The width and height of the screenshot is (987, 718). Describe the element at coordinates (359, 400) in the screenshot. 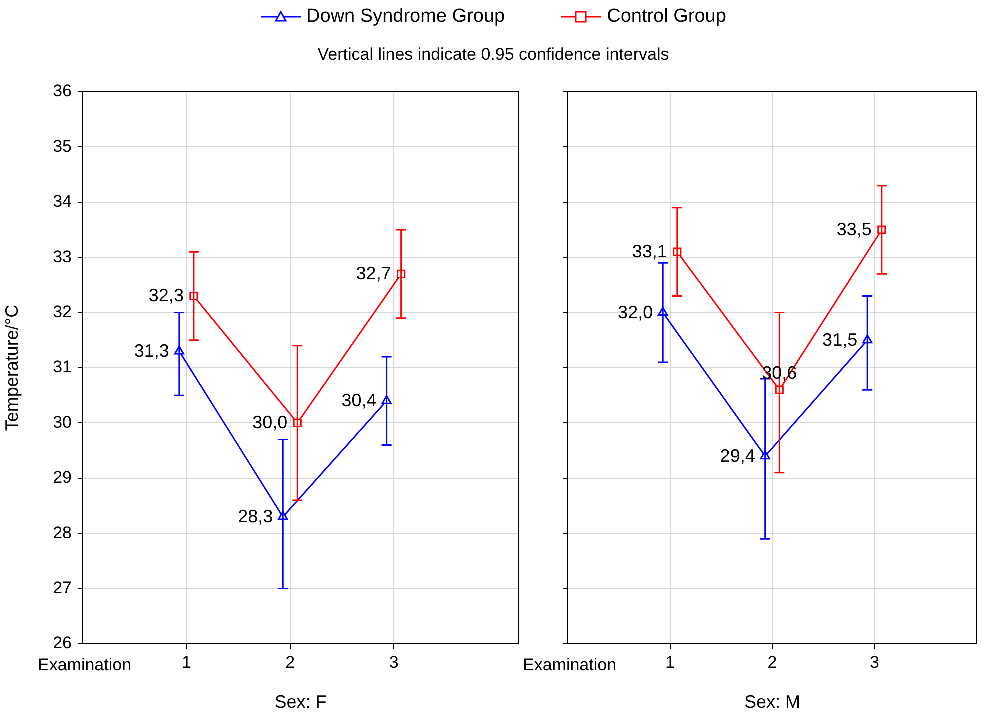

I see `data-label: 30,4` at that location.